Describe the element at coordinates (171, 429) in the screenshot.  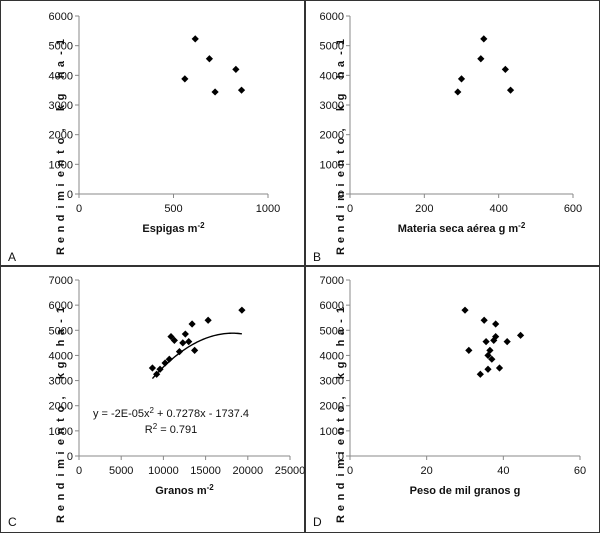
I see `r-squared: R2 = 0.791` at that location.